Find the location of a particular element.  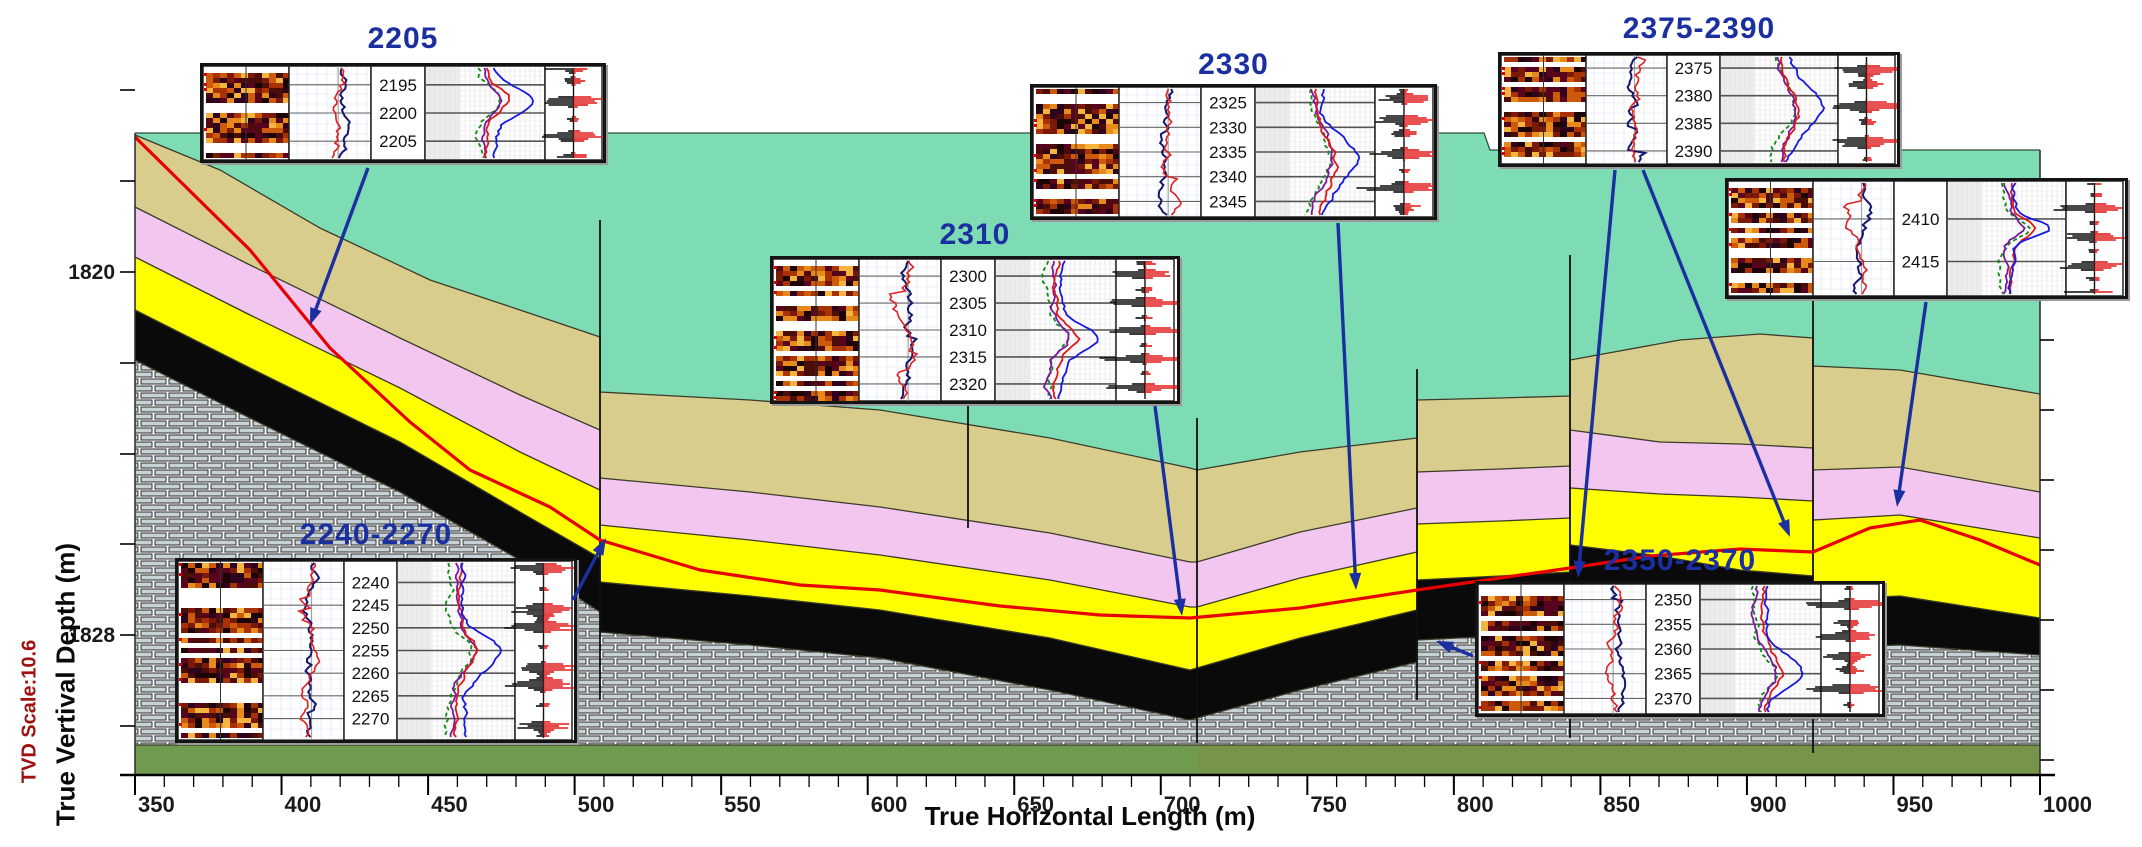

y-axis-label: True Vertival Depth (m) is located at coordinates (65, 684).